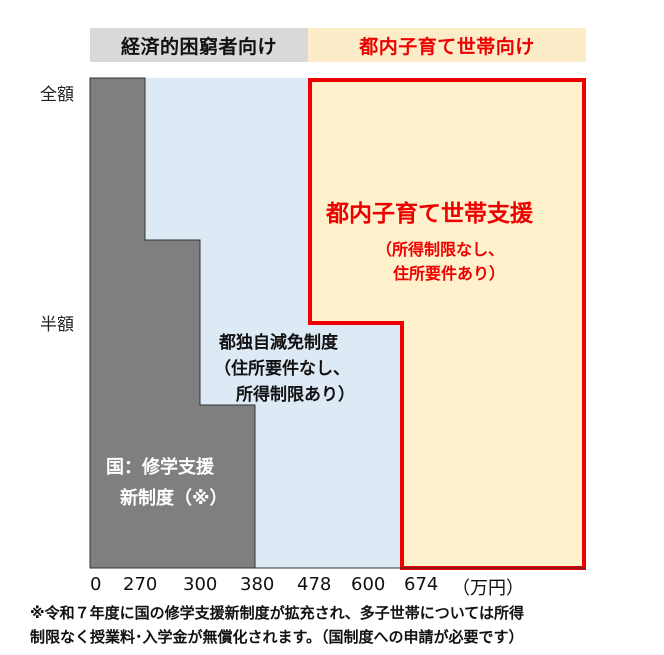 This screenshot has width=664, height=655. I want to click on national-label-line1: 国：修学支援, so click(160, 467).